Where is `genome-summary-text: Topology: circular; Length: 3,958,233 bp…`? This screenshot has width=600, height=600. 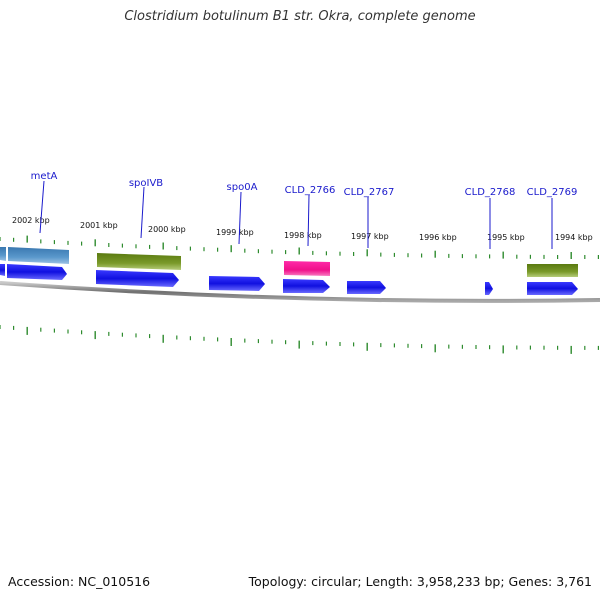 genome-summary-text: Topology: circular; Length: 3,958,233 bp… is located at coordinates (420, 581).